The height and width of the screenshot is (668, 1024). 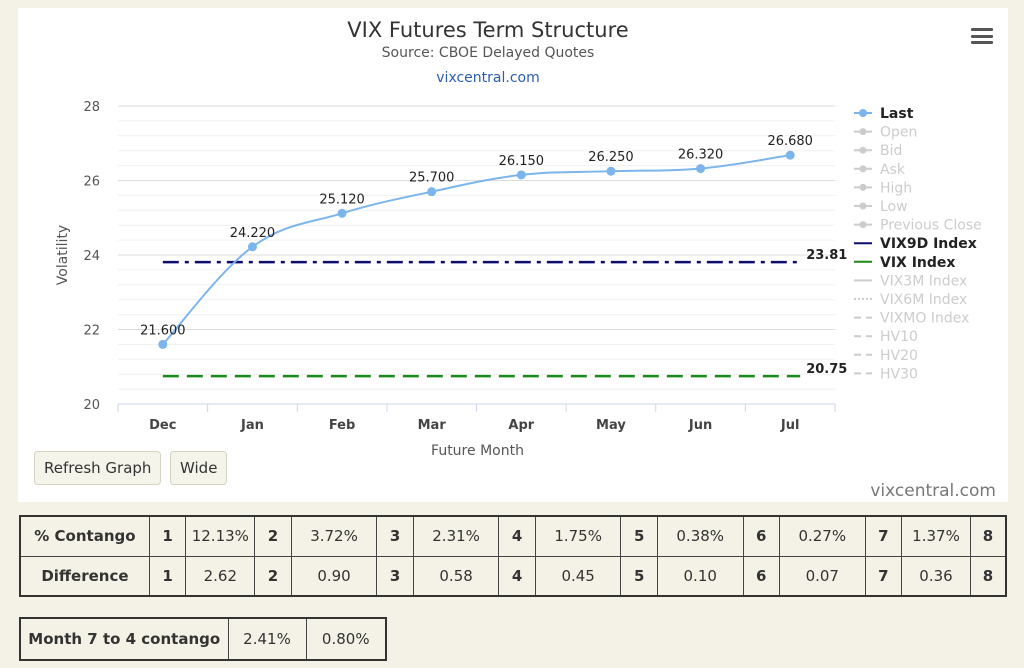 What do you see at coordinates (933, 491) in the screenshot?
I see `chart-credit: vixcentral.com` at bounding box center [933, 491].